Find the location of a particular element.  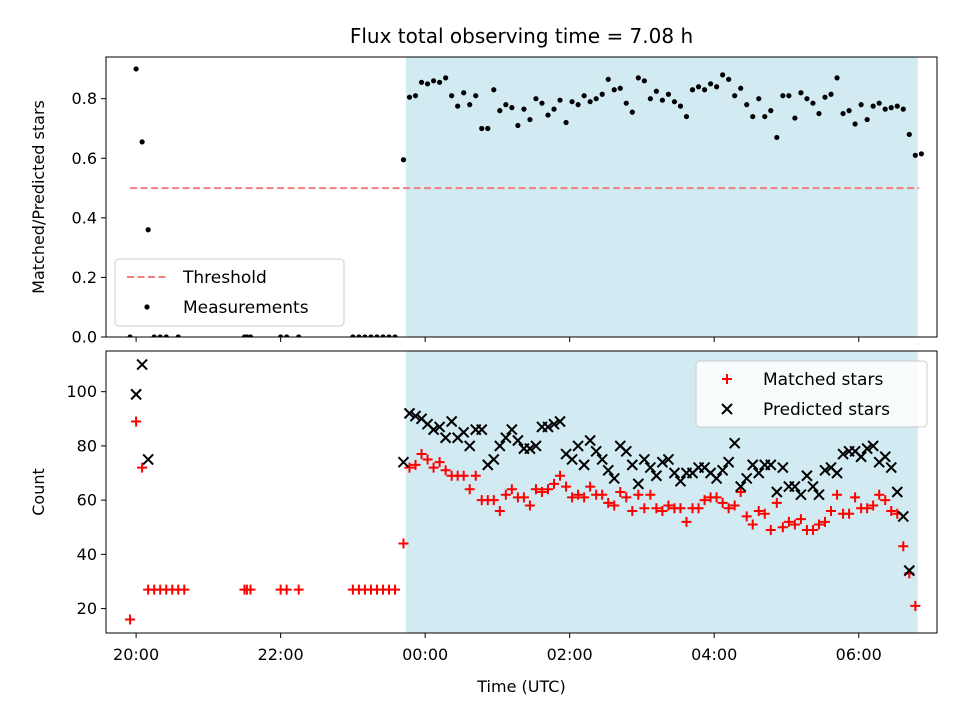

y-tick-label: 0.2 is located at coordinates (84, 277).